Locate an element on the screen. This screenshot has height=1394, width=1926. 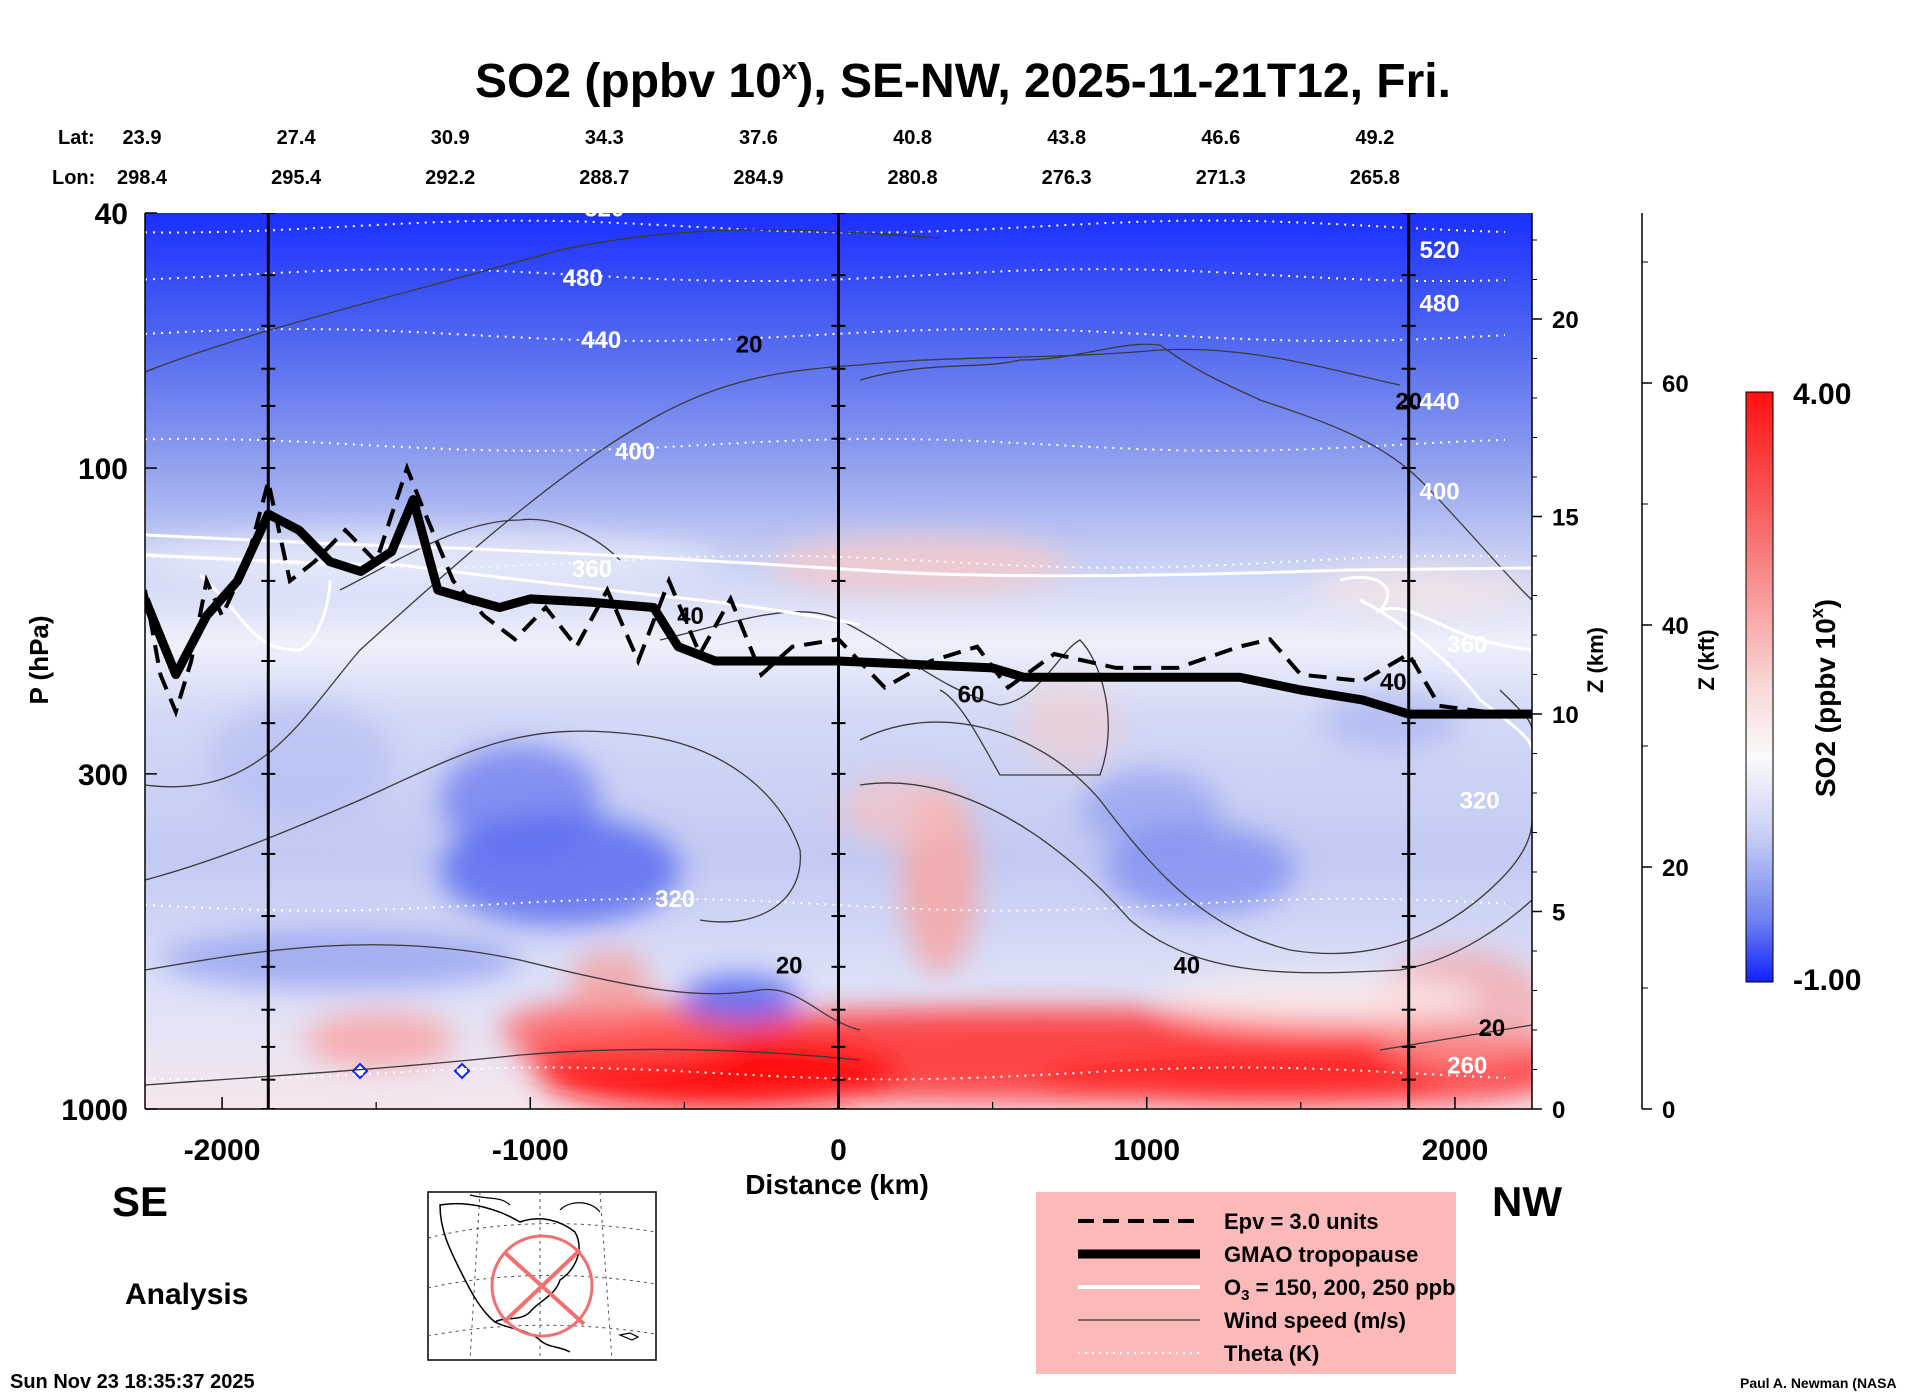
y-axis-label: P (hPa) is located at coordinates (39, 659).